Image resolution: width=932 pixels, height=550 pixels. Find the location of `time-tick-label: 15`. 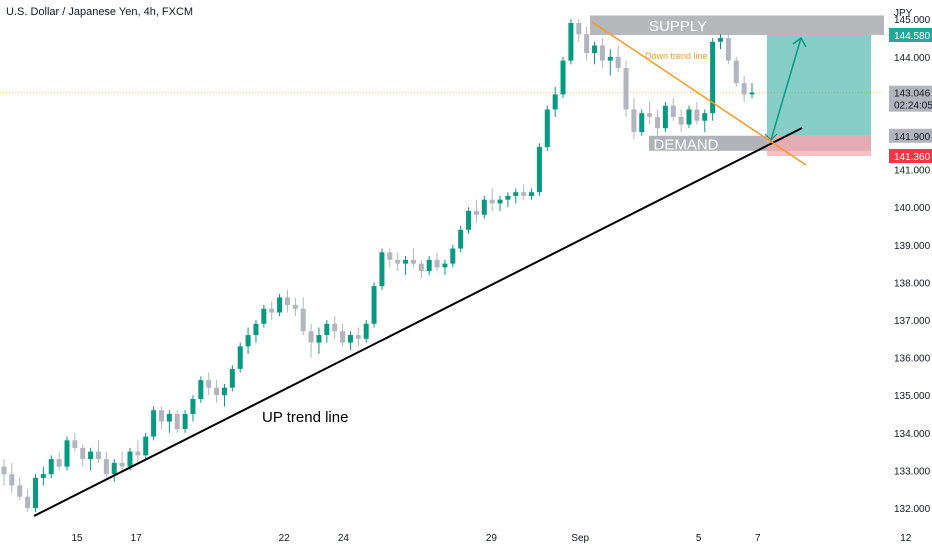

time-tick-label: 15 is located at coordinates (77, 538).